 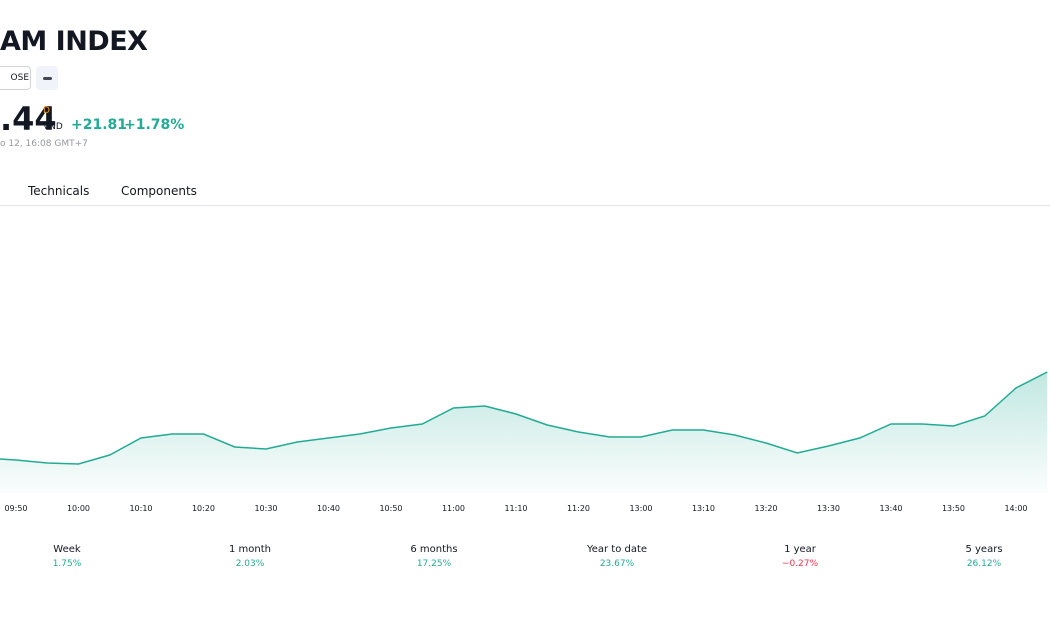 I want to click on price-change: +21.81, so click(x=99, y=125).